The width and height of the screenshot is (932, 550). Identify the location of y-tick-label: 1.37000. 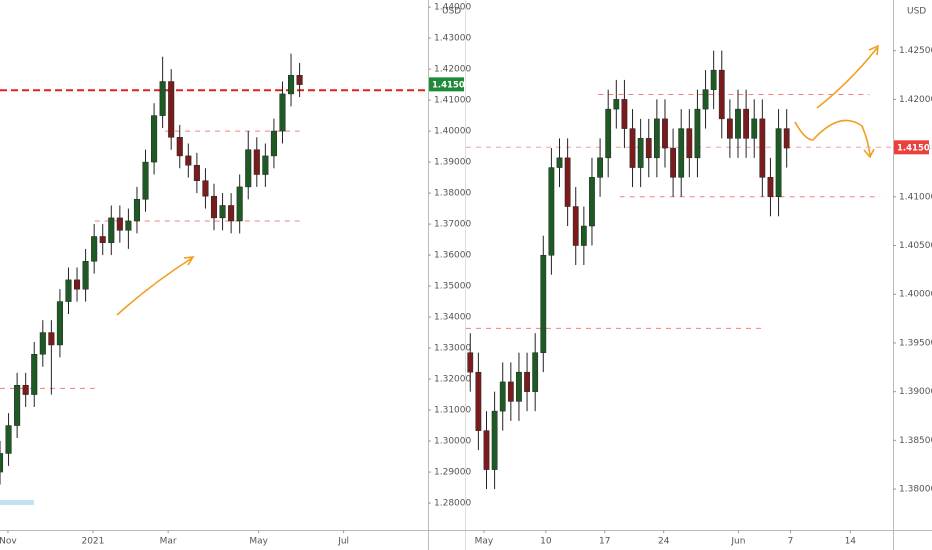
(452, 225).